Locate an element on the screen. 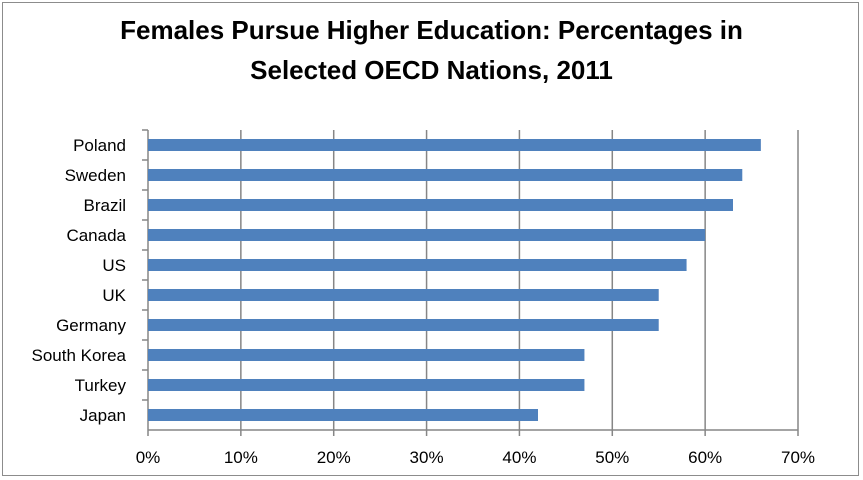 The width and height of the screenshot is (863, 480). x-tick-label-1: 10% is located at coordinates (241, 457).